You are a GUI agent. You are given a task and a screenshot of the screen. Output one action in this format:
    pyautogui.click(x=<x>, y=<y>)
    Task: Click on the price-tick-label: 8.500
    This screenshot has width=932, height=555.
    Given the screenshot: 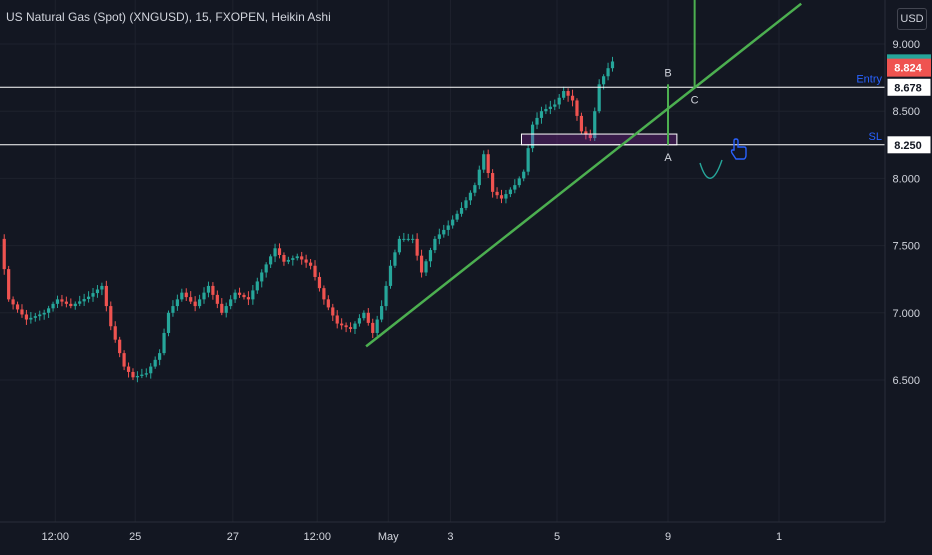 What is the action you would take?
    pyautogui.click(x=906, y=112)
    